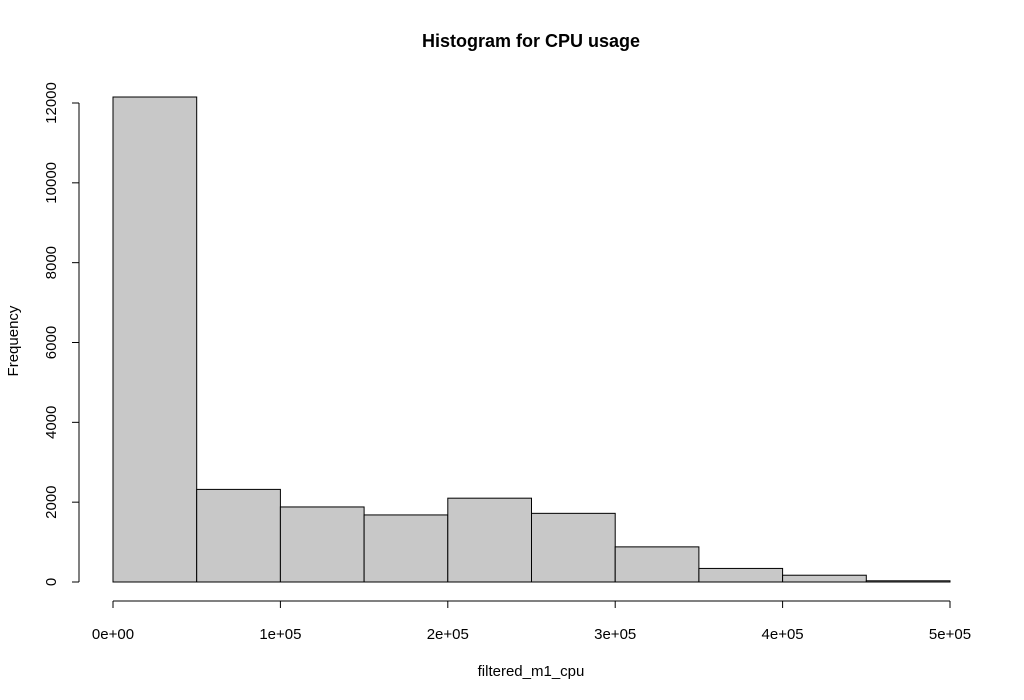 This screenshot has height=700, width=1024. What do you see at coordinates (615, 634) in the screenshot?
I see `x-tick-label: 3e+05` at bounding box center [615, 634].